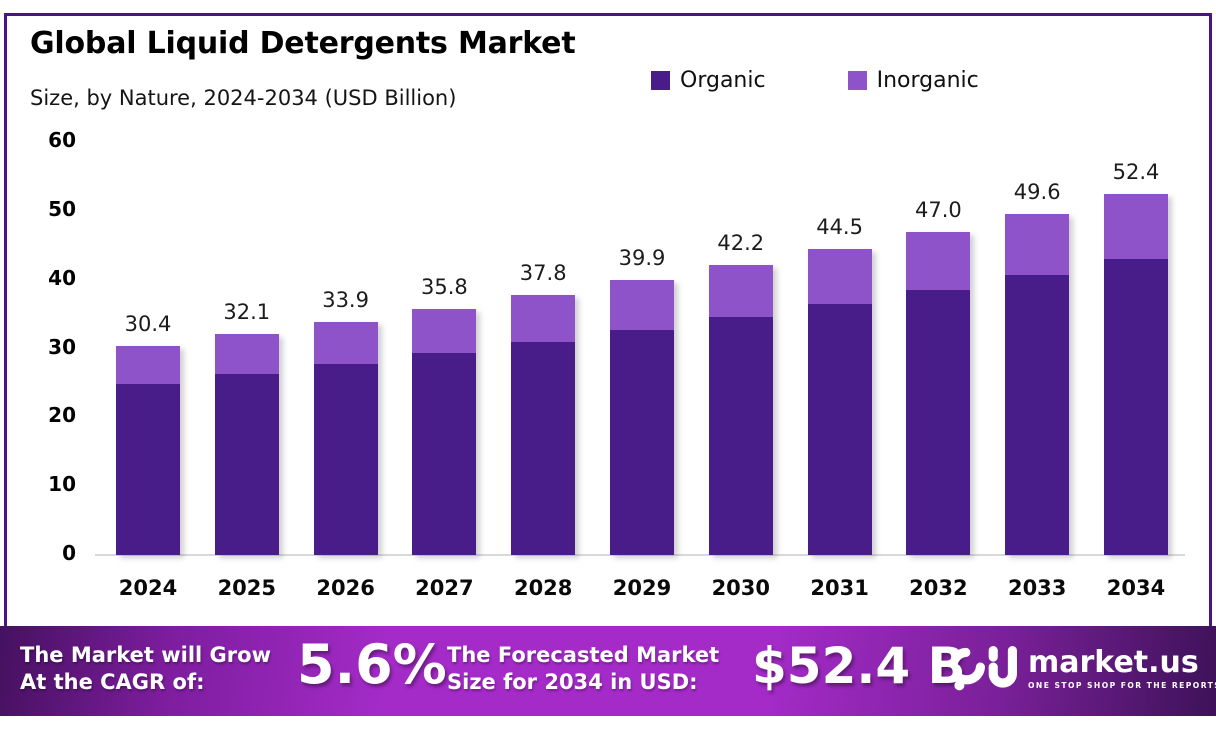 This screenshot has height=737, width=1216. I want to click on bar-2026, so click(345, 438).